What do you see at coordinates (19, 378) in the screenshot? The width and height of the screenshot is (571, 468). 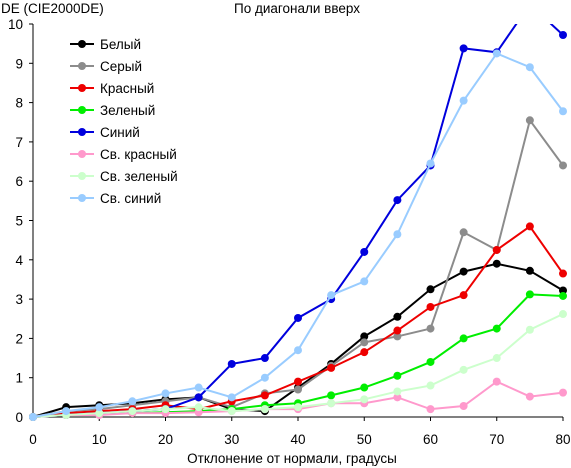 I see `y-tick-label: 1` at bounding box center [19, 378].